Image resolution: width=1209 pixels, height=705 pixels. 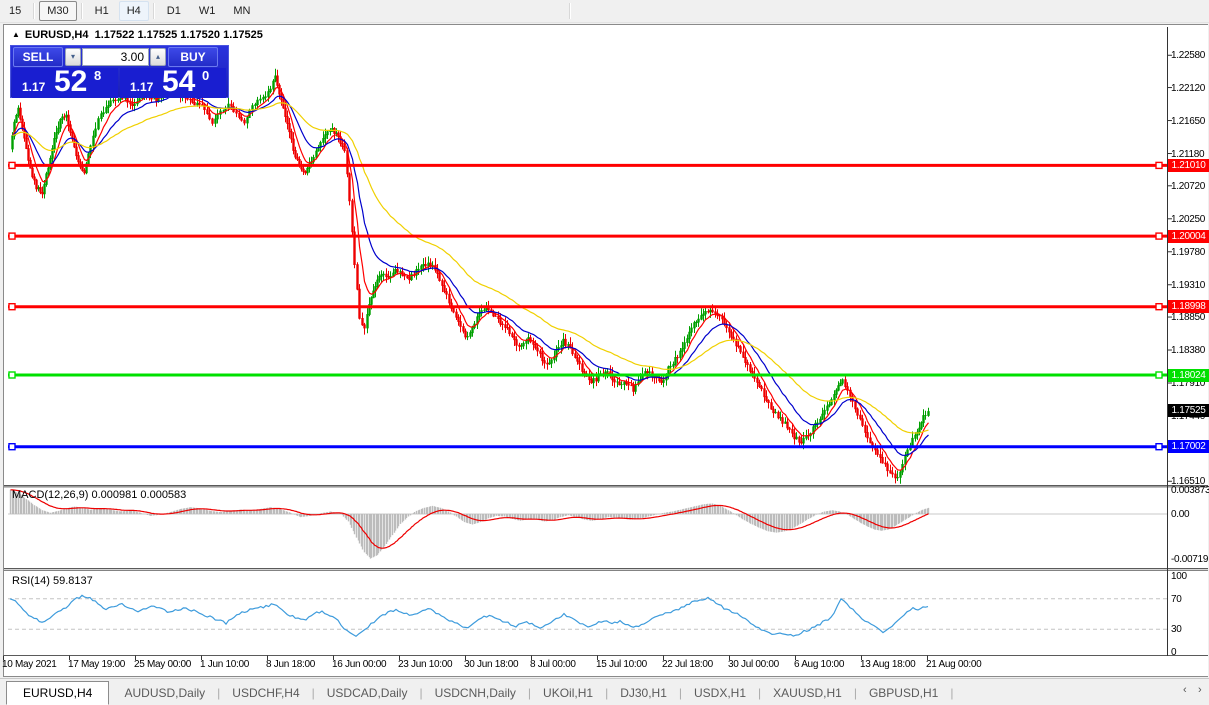 What do you see at coordinates (34, 87) in the screenshot?
I see `sell-price-prefix: 1.17` at bounding box center [34, 87].